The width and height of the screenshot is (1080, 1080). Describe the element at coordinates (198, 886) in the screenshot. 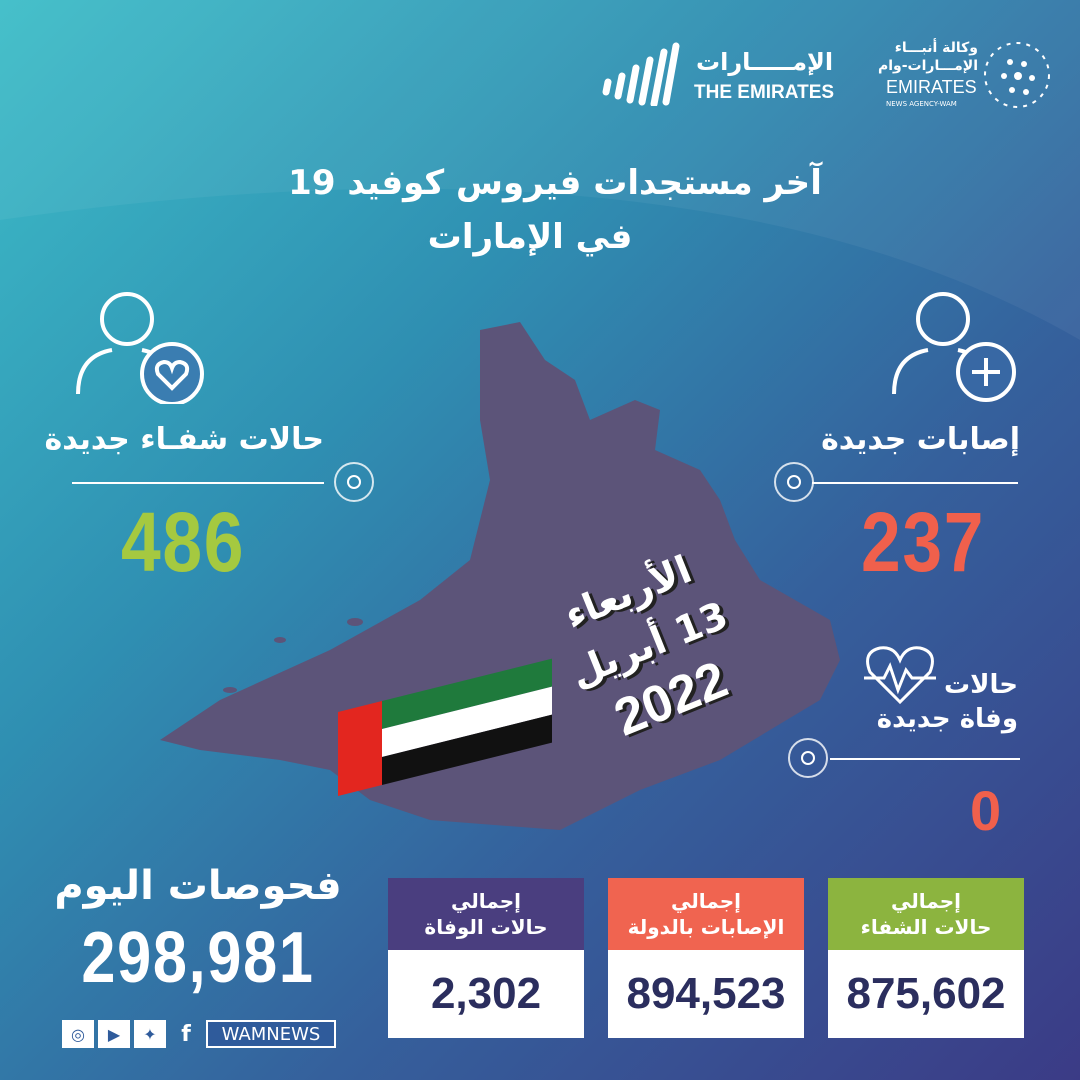

I see `tests-label: فحوصات اليوم` at that location.